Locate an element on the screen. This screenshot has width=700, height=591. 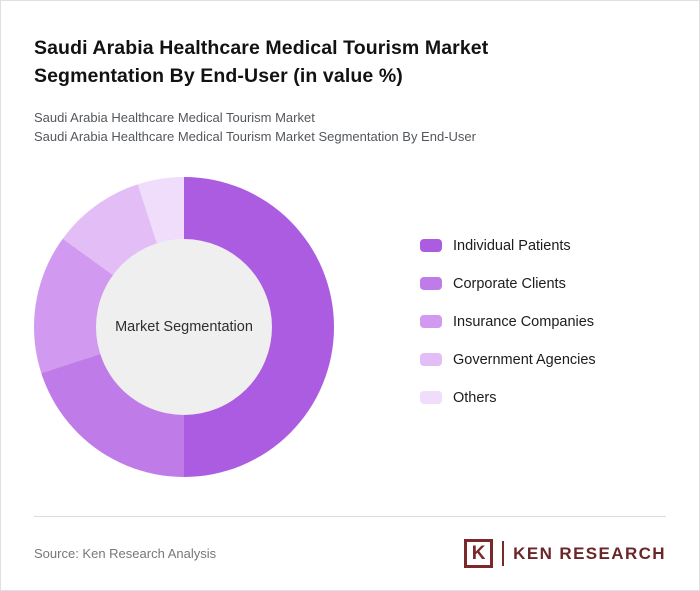
legend-item: Government Agencies is located at coordinates (508, 360).